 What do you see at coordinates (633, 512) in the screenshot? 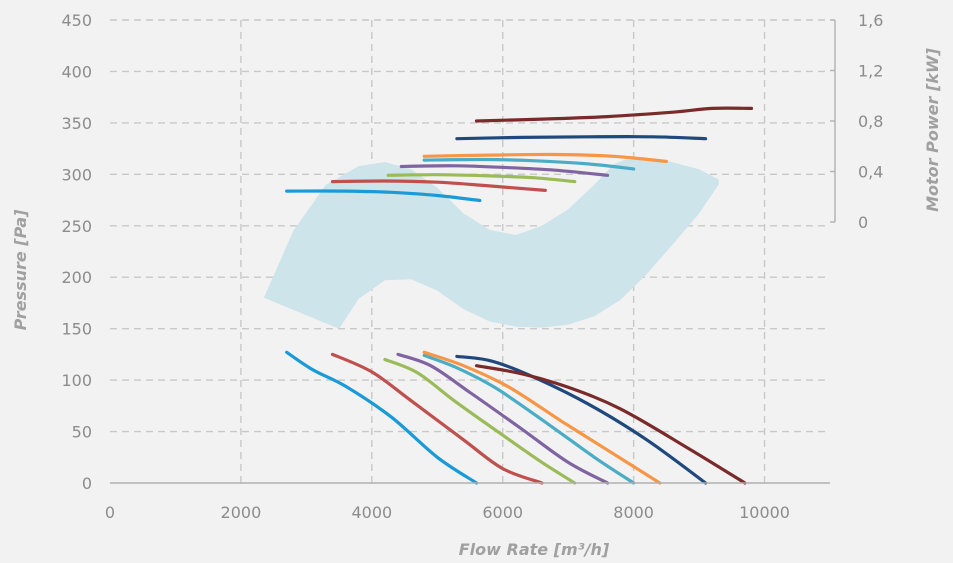
I see `x-tick-label: 8000` at bounding box center [633, 512].